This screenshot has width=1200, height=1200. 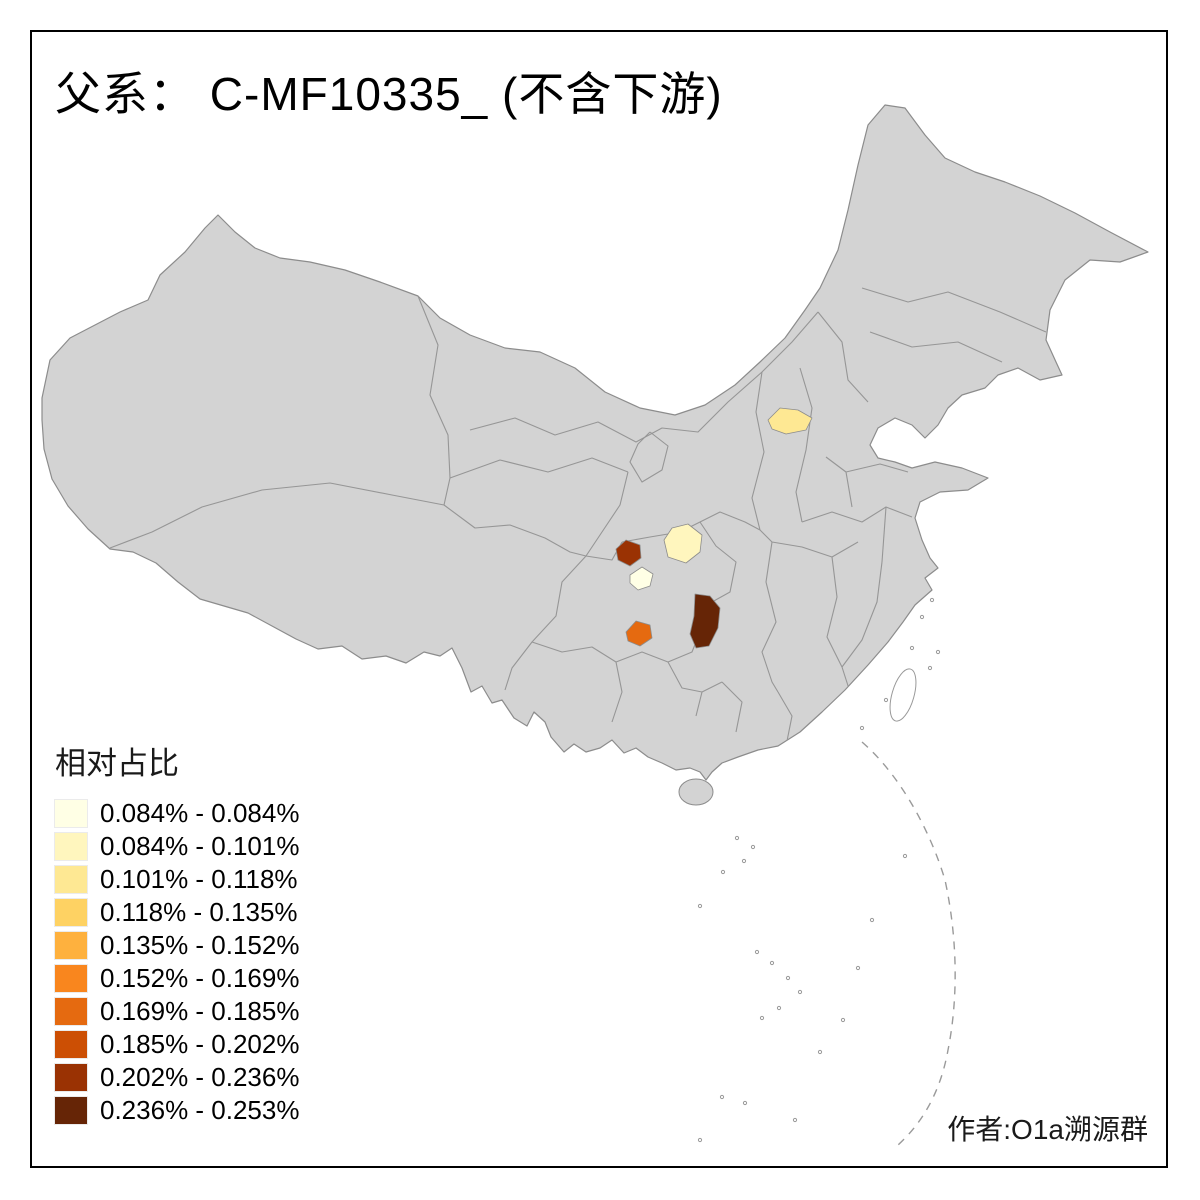 What do you see at coordinates (200, 1076) in the screenshot?
I see `legend-label: 0.202% - 0.236%` at bounding box center [200, 1076].